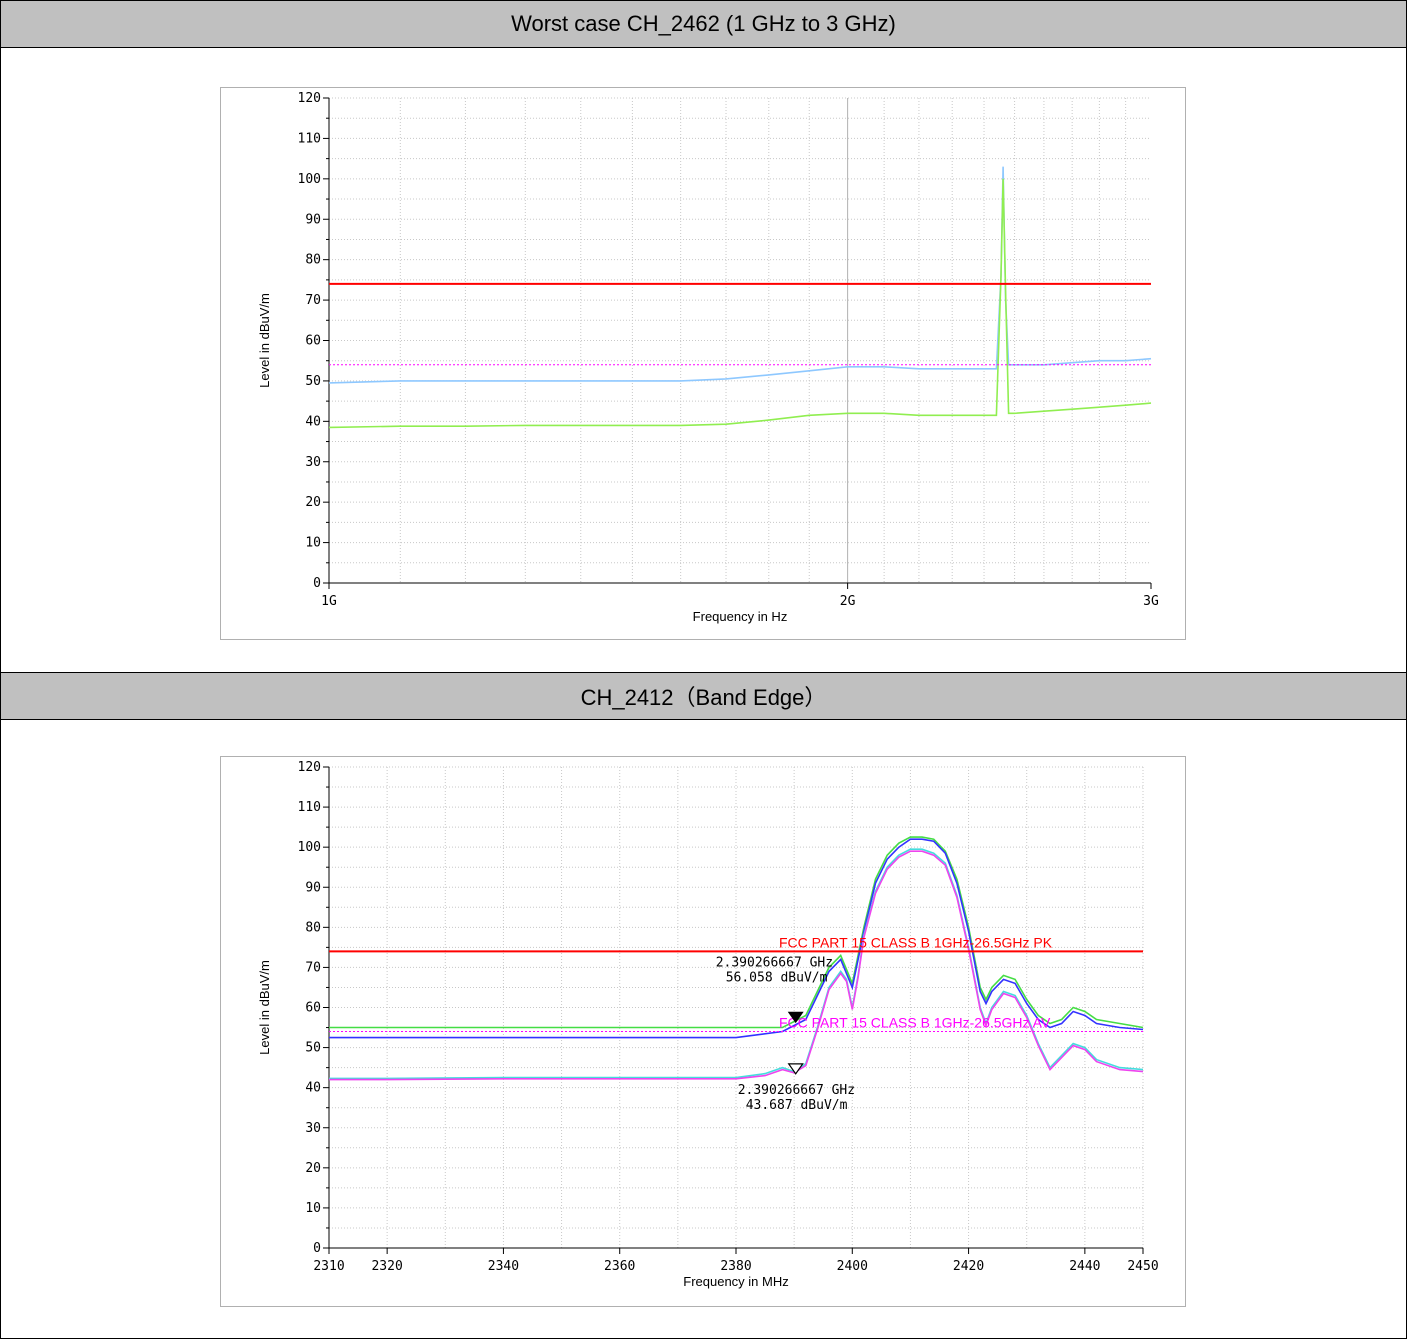 The width and height of the screenshot is (1409, 1341). What do you see at coordinates (915, 1023) in the screenshot?
I see `limit-label-1: FCC PART 15 CLASS B 1GHz-26.5GHz AV` at bounding box center [915, 1023].